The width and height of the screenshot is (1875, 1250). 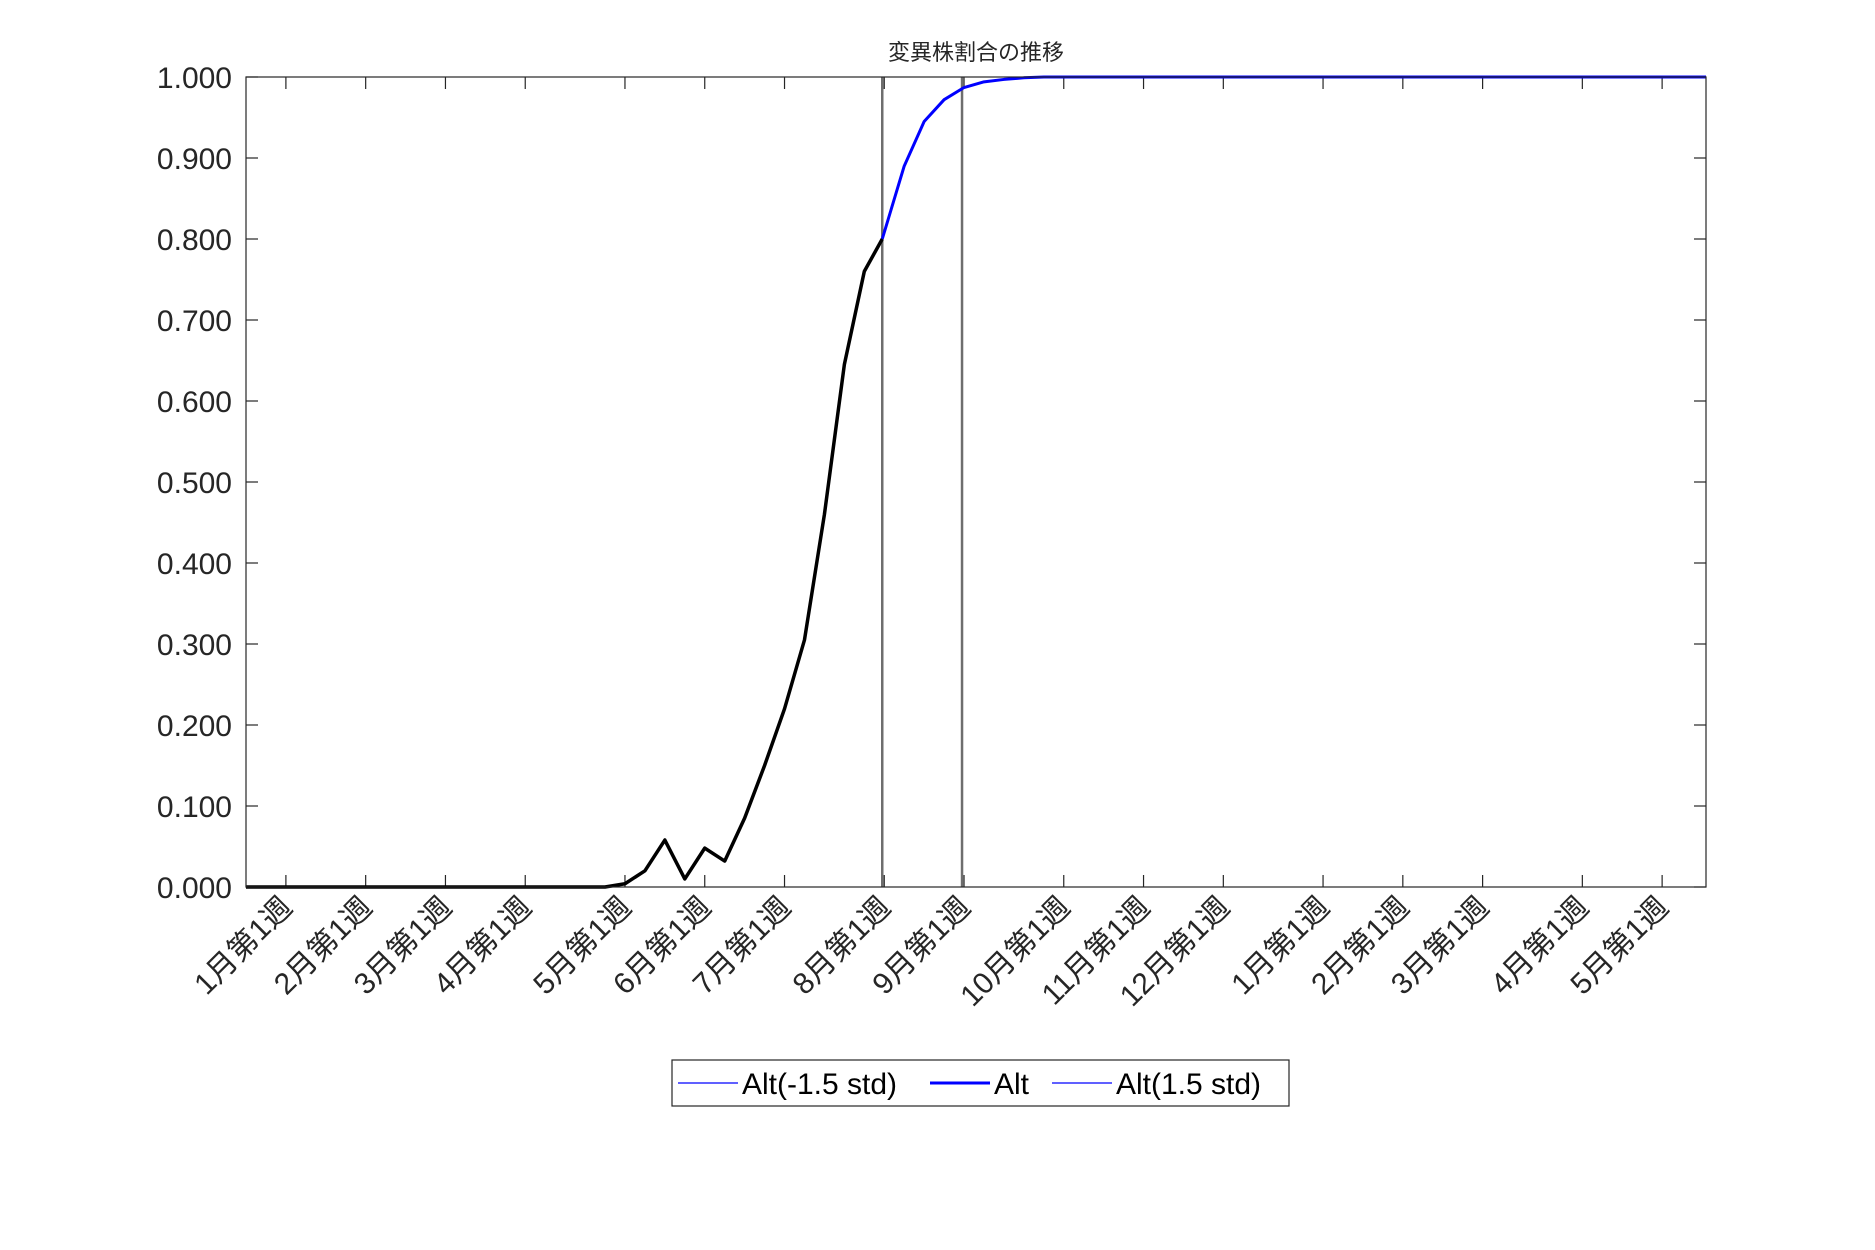 I want to click on y-tick-label: 0.500, so click(x=194, y=483).